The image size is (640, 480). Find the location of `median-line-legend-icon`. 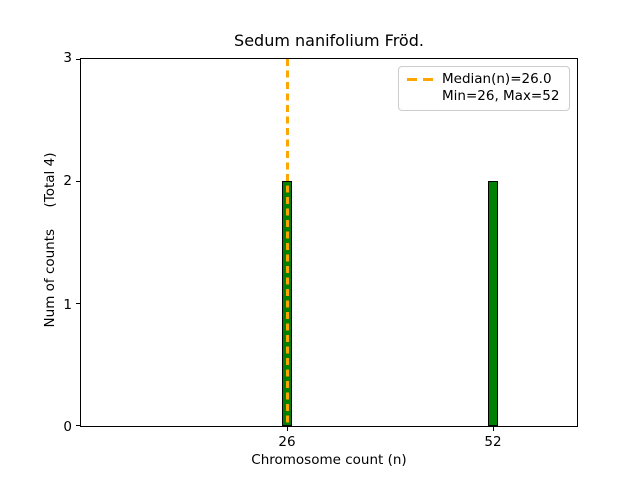

median-line-legend-icon is located at coordinates (420, 79).